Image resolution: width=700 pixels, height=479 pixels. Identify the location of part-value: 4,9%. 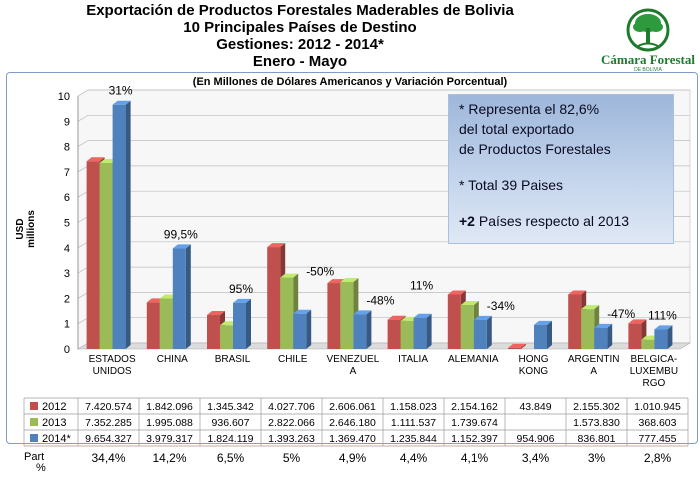
(353, 458).